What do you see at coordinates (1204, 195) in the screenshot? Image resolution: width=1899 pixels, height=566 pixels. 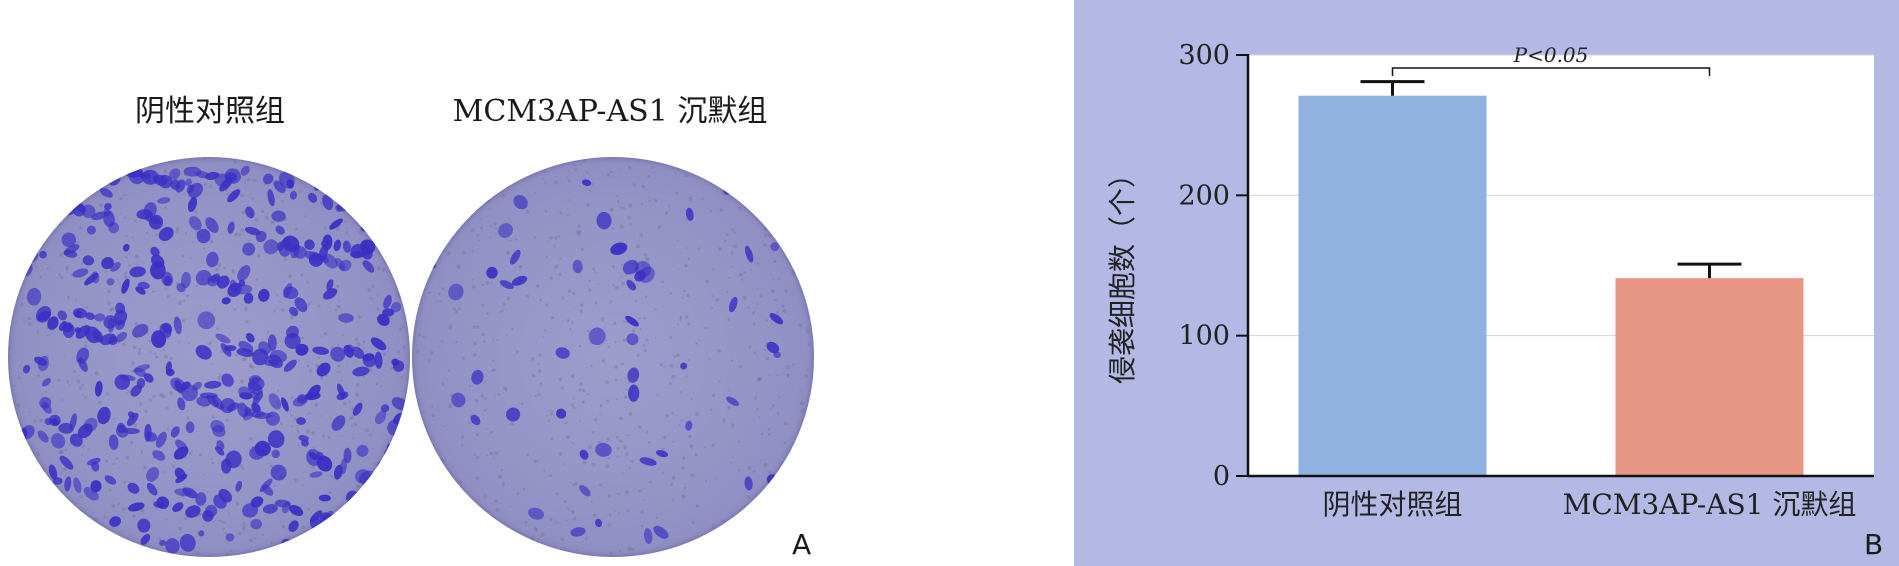 I see `y-tick-label: 200` at bounding box center [1204, 195].